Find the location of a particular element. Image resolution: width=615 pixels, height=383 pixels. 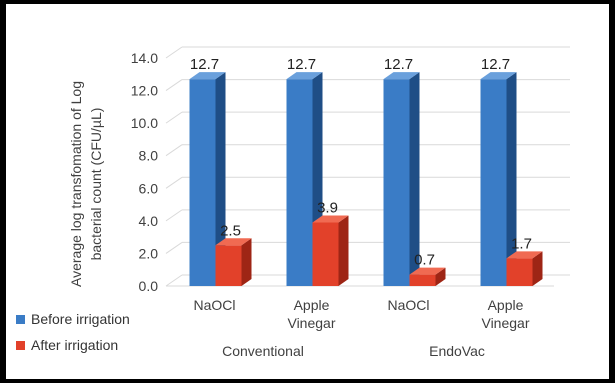

y-tick-label: 12.0 is located at coordinates (144, 91).